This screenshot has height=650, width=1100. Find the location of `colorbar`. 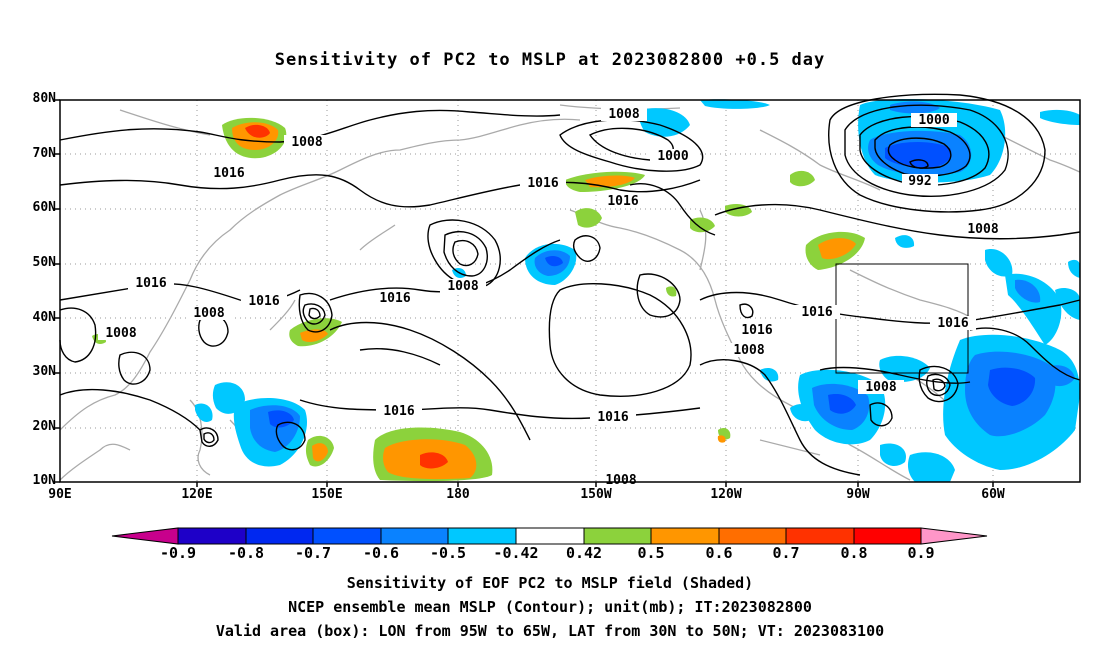

colorbar is located at coordinates (549, 536).